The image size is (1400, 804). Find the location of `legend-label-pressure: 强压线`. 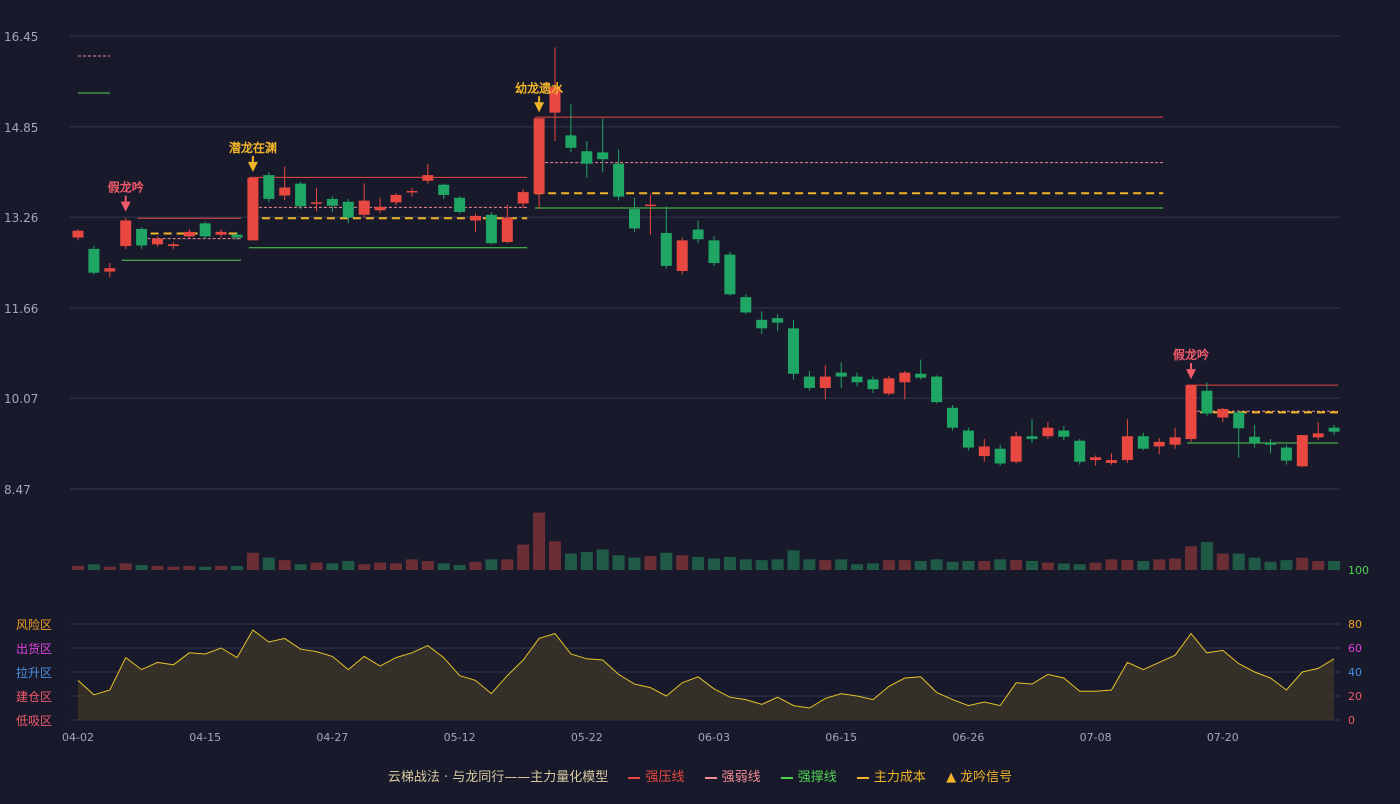

legend-label-pressure: 强压线 is located at coordinates (665, 777).